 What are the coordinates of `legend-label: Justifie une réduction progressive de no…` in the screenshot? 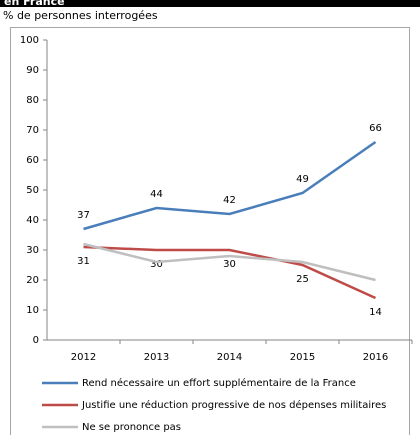 It's located at (233, 405).